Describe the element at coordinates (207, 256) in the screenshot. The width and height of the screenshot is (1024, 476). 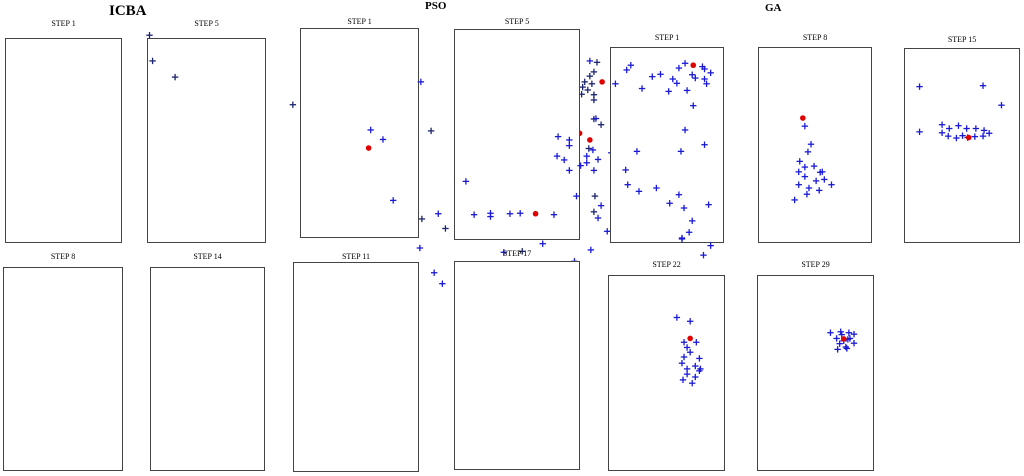
I see `step-label: STEP 14` at that location.